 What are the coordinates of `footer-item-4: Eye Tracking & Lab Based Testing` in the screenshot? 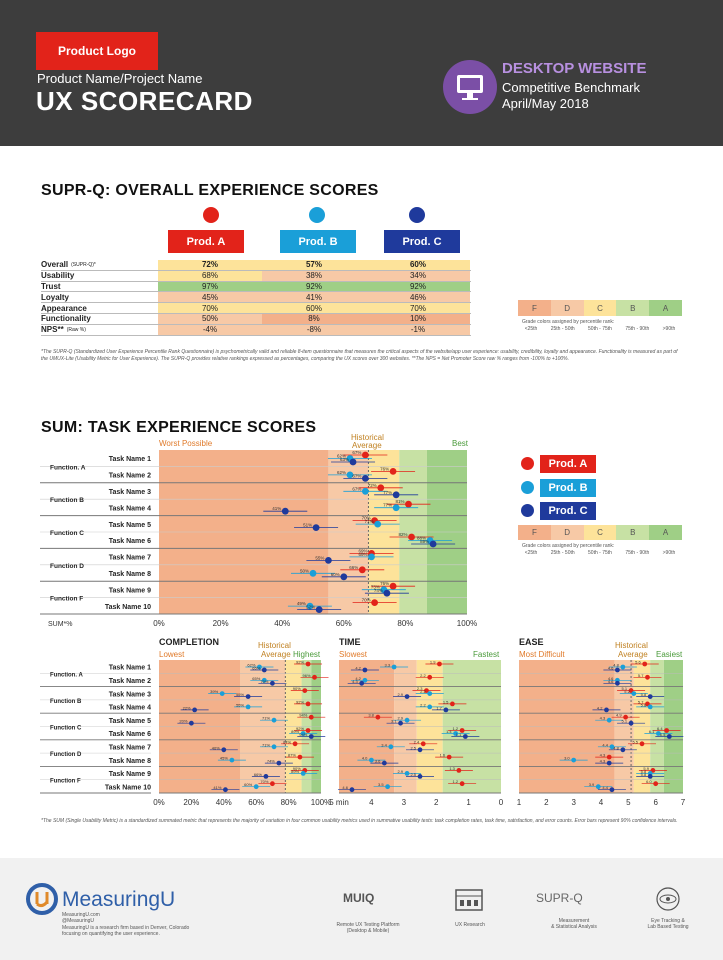 It's located at (668, 924).